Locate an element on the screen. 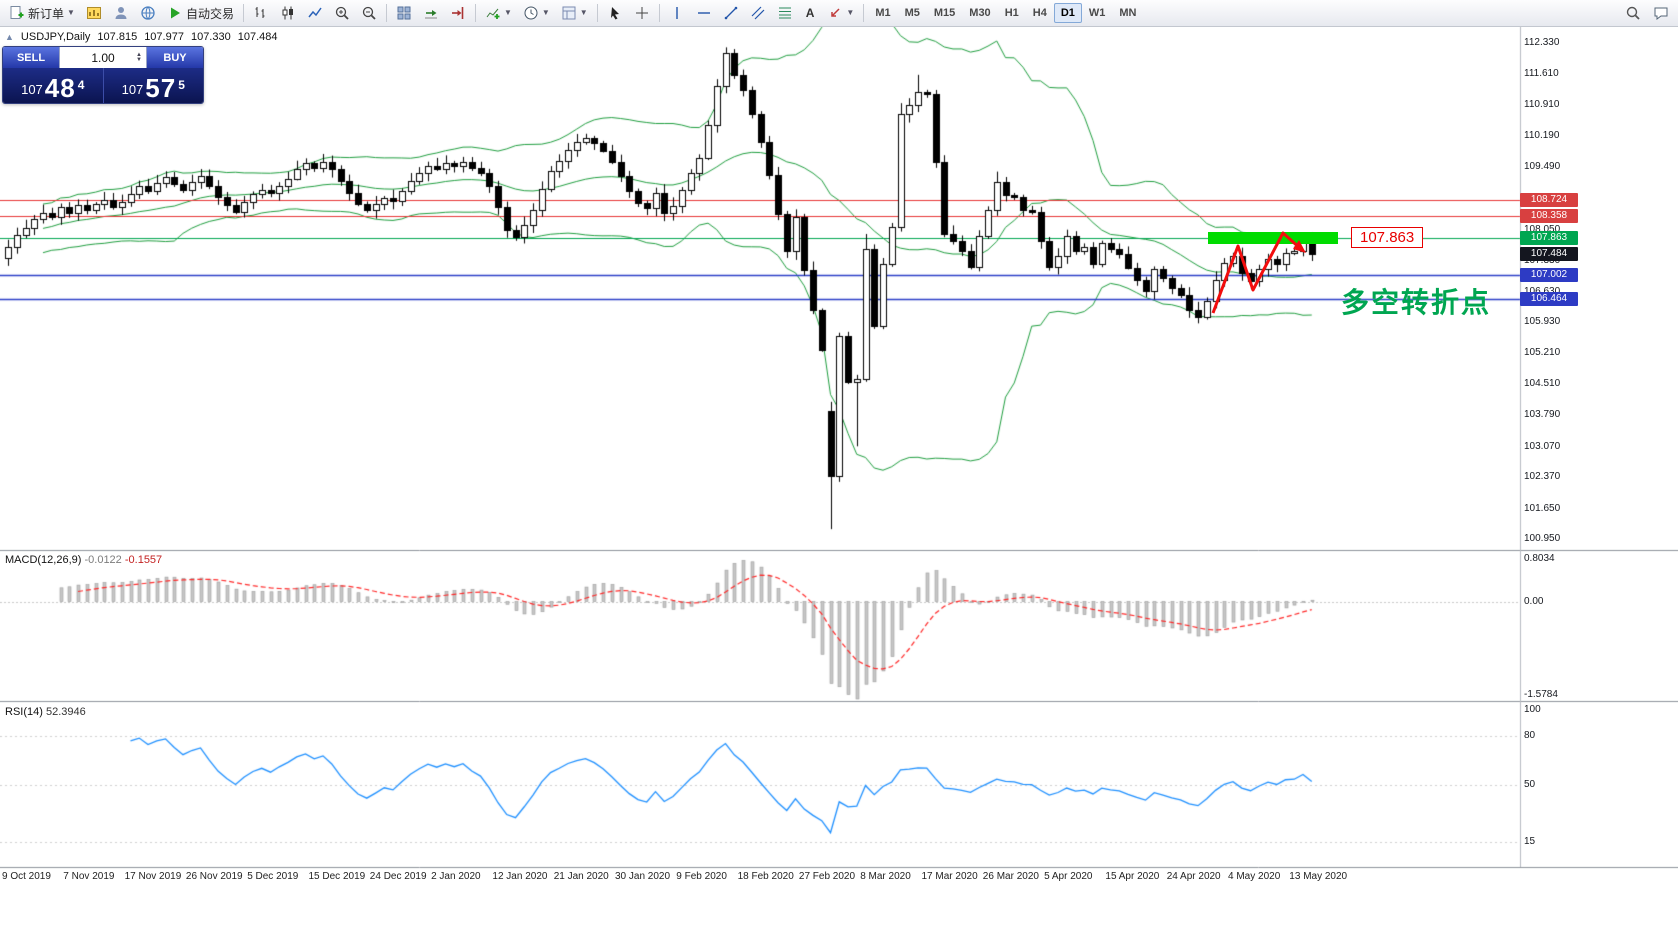  templates-button: ▼ is located at coordinates (574, 13).